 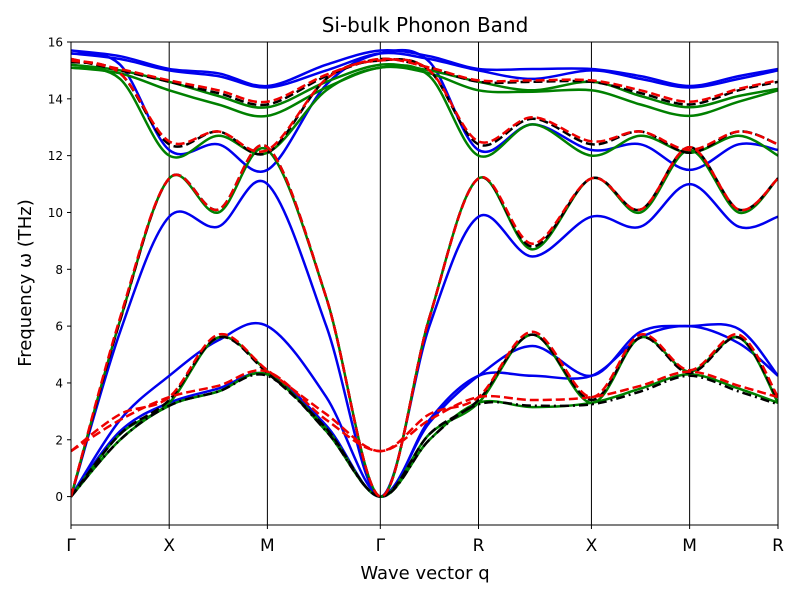 I want to click on y-axis-label: Frequency ω (THz), so click(x=25, y=283).